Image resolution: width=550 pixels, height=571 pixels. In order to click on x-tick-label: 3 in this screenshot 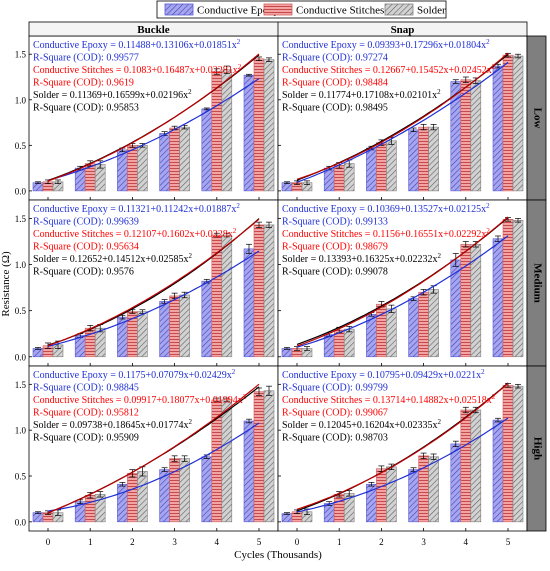, I will do `click(423, 542)`.